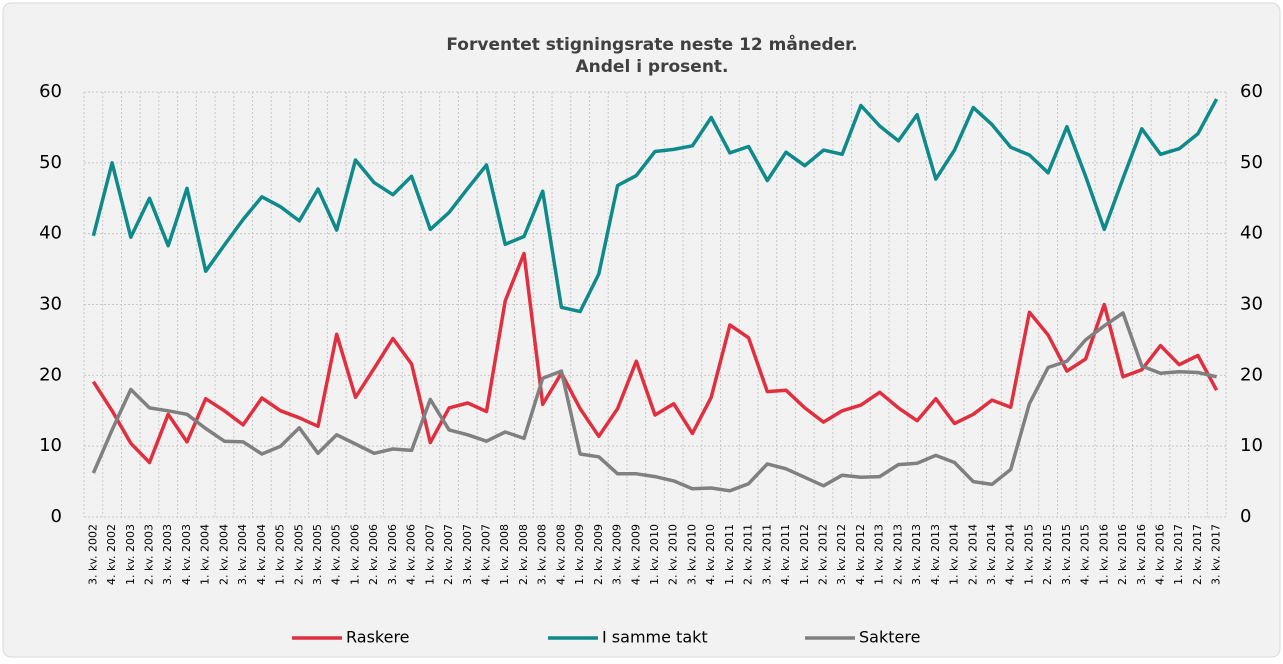 The height and width of the screenshot is (664, 1283). What do you see at coordinates (579, 554) in the screenshot?
I see `x-tick-label: 1. kv. 2009` at bounding box center [579, 554].